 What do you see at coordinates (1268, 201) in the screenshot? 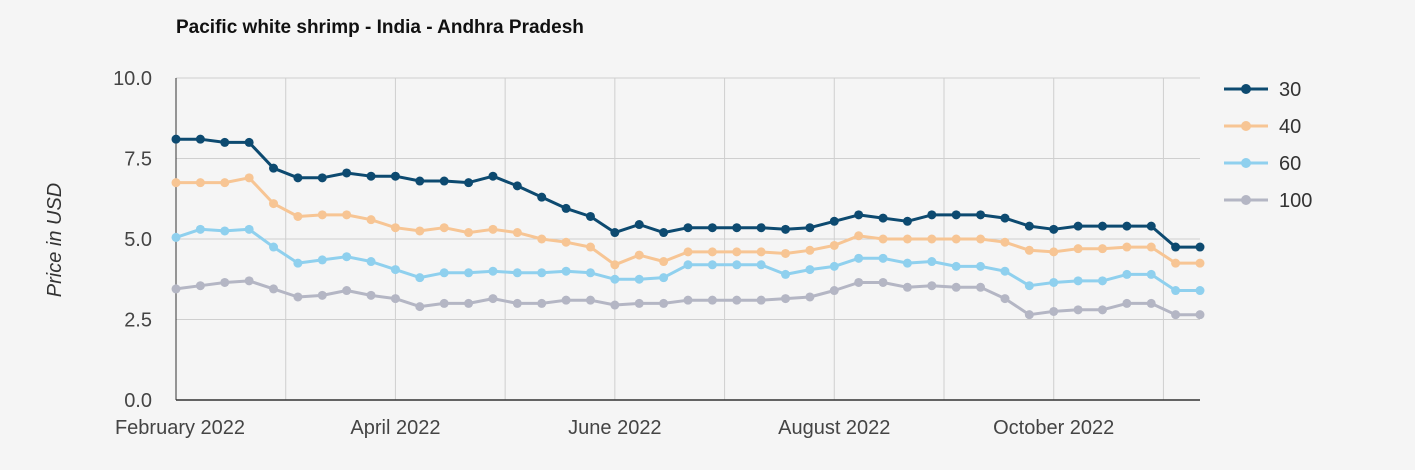
I see `legend-item-100: 100` at bounding box center [1268, 201].